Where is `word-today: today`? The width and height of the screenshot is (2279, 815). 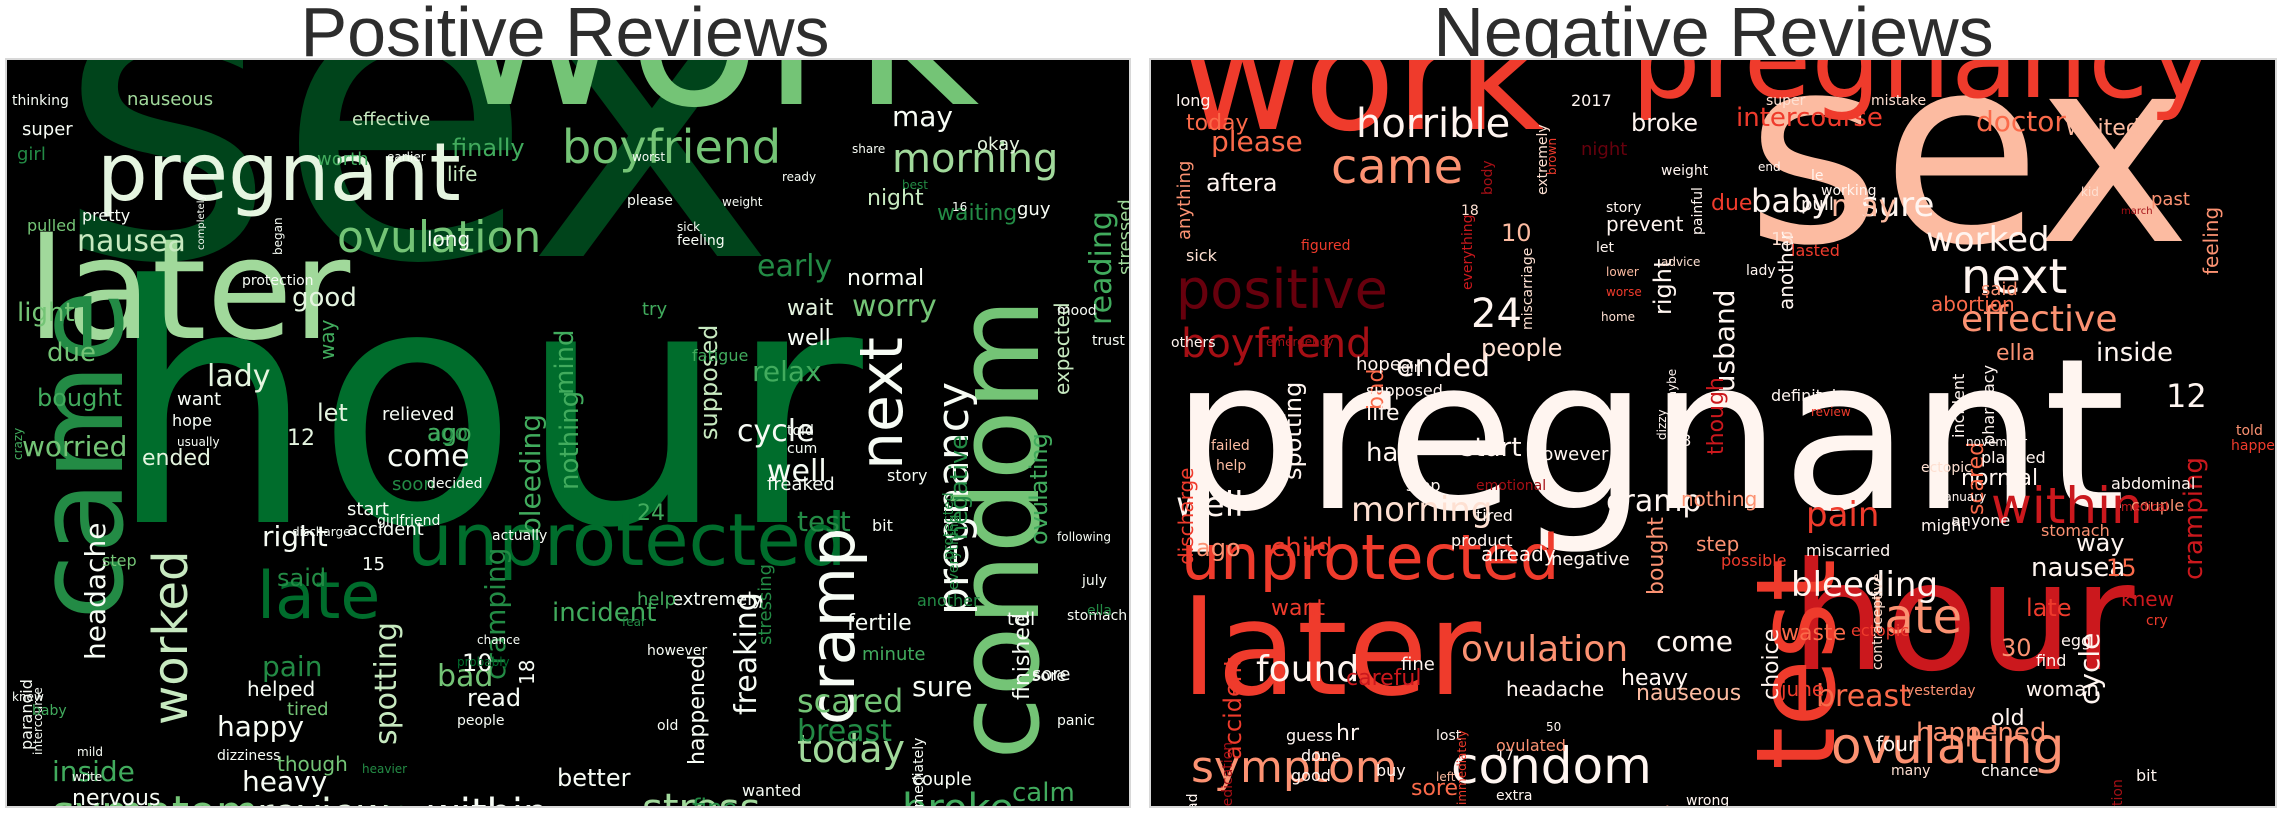 word-today: today is located at coordinates (1217, 123).